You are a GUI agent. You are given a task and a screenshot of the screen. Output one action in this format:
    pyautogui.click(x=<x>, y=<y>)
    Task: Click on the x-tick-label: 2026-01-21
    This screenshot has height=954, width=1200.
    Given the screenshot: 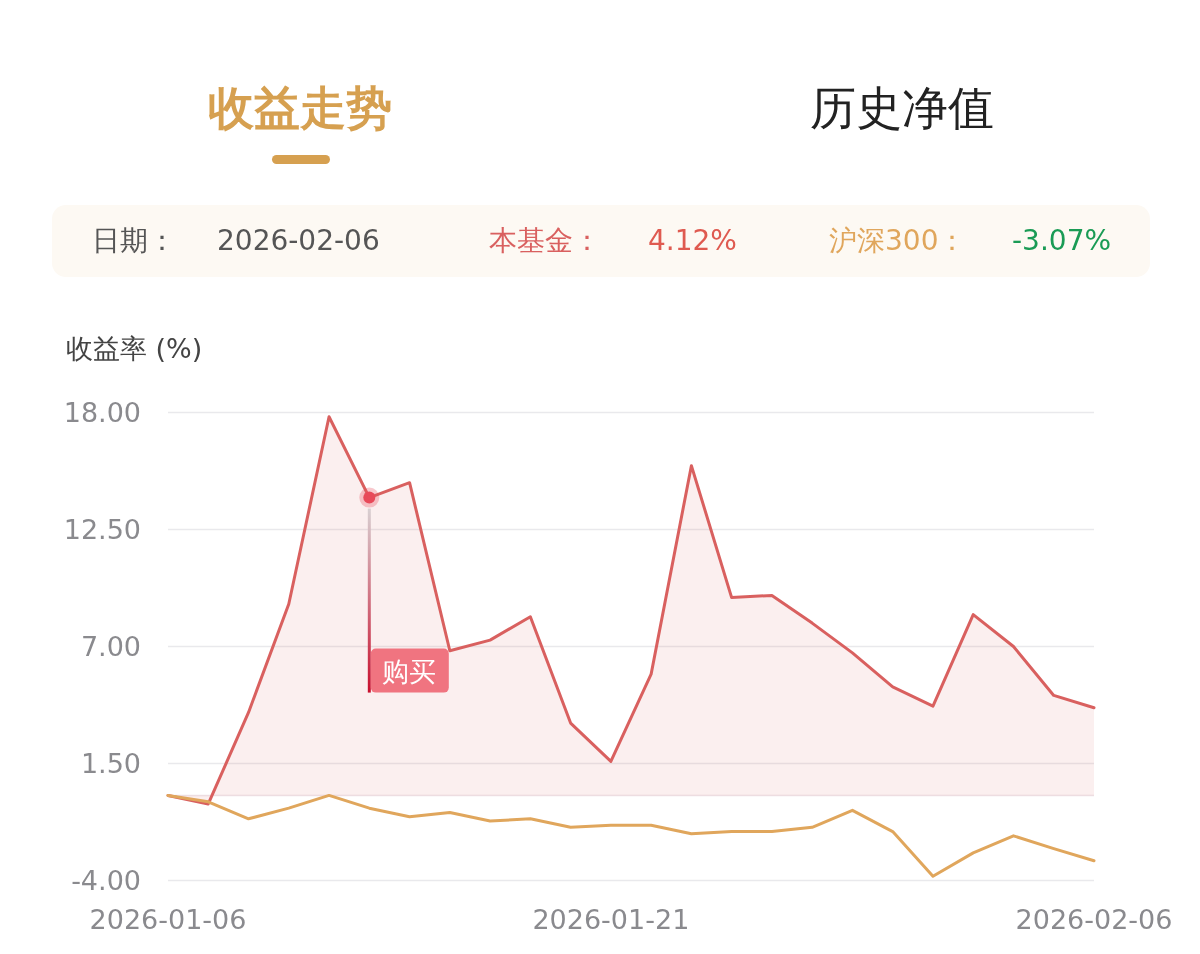 What is the action you would take?
    pyautogui.click(x=611, y=919)
    